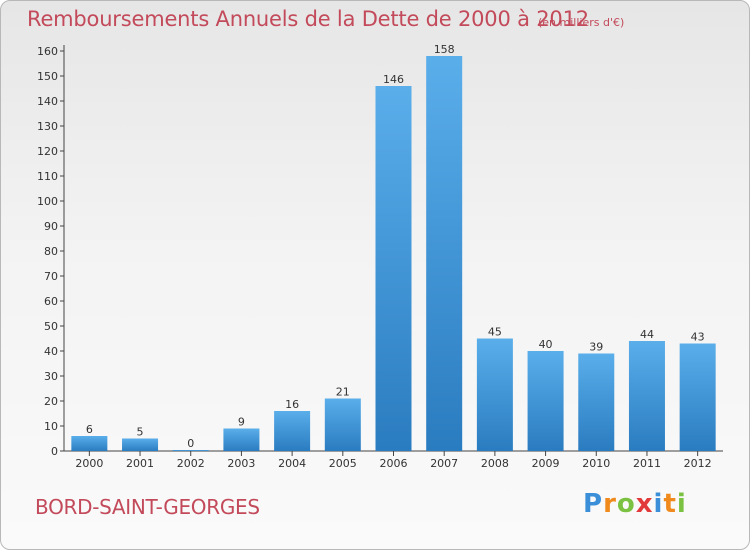  What do you see at coordinates (444, 49) in the screenshot?
I see `bar-value-label: 158` at bounding box center [444, 49].